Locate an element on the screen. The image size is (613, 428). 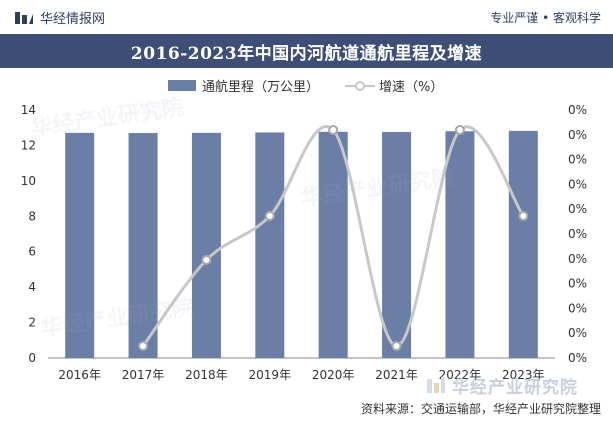
x-tick-label: 2017年 is located at coordinates (143, 375).